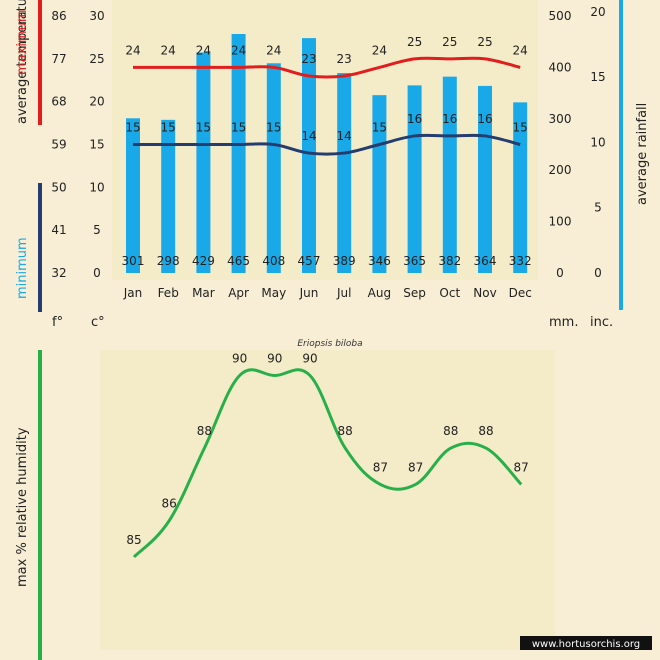 This screenshot has width=660, height=660. What do you see at coordinates (414, 293) in the screenshot?
I see `month-tick-label: Sep` at bounding box center [414, 293].